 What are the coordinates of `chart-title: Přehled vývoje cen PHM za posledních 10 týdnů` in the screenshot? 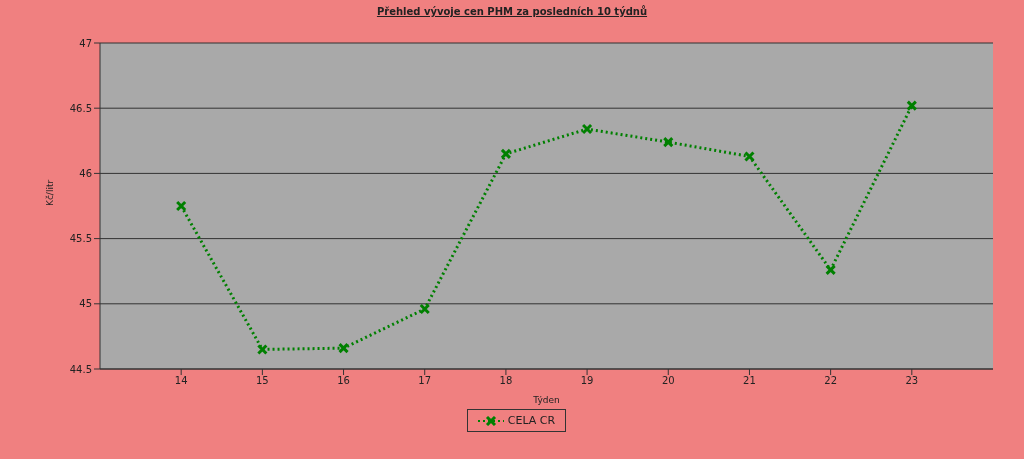 It's located at (512, 11).